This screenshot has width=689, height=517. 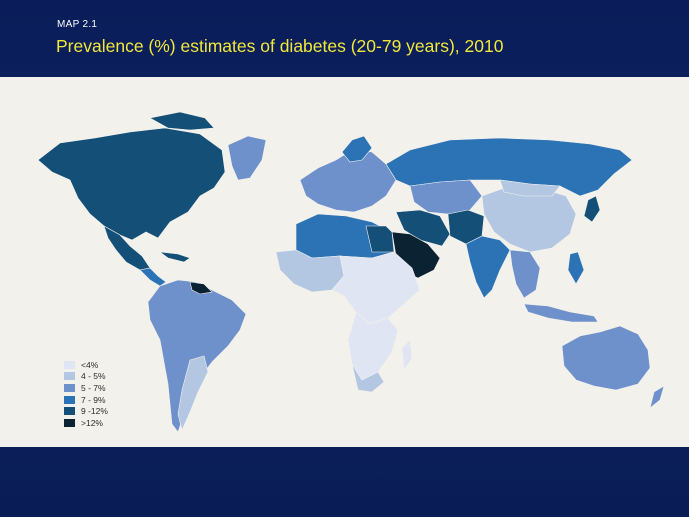 What do you see at coordinates (657, 397) in the screenshot?
I see `region-new-zealand` at bounding box center [657, 397].